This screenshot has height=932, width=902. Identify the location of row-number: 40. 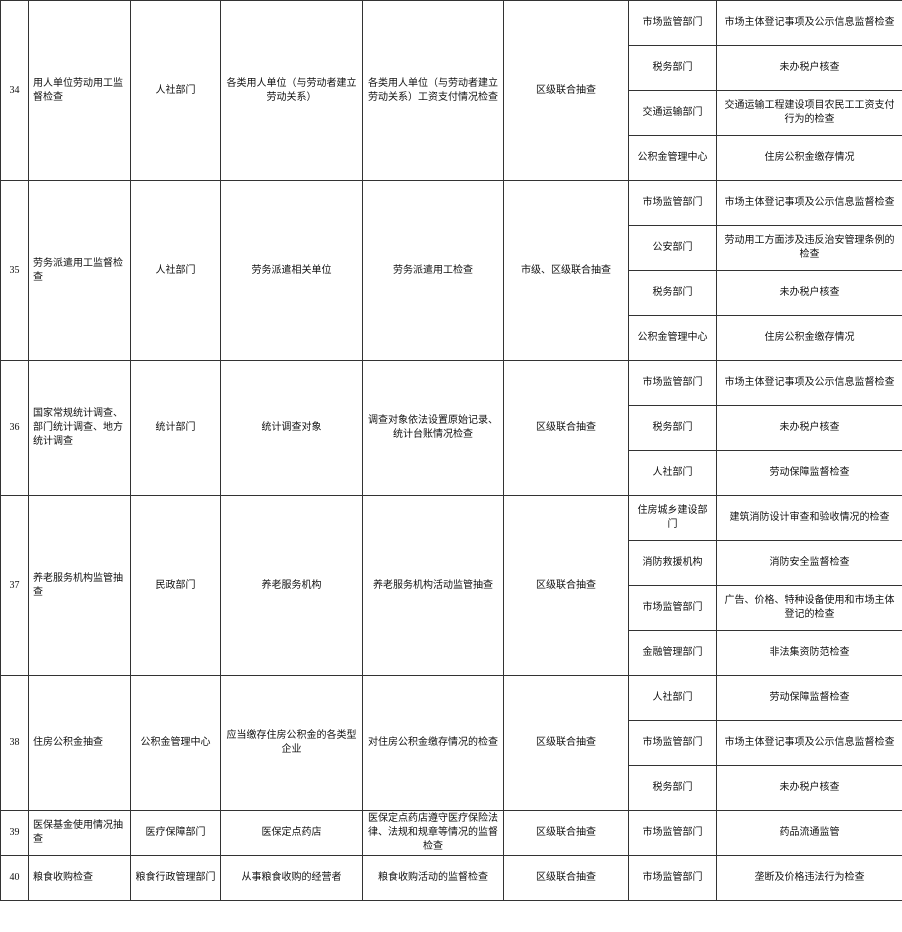
(14, 878).